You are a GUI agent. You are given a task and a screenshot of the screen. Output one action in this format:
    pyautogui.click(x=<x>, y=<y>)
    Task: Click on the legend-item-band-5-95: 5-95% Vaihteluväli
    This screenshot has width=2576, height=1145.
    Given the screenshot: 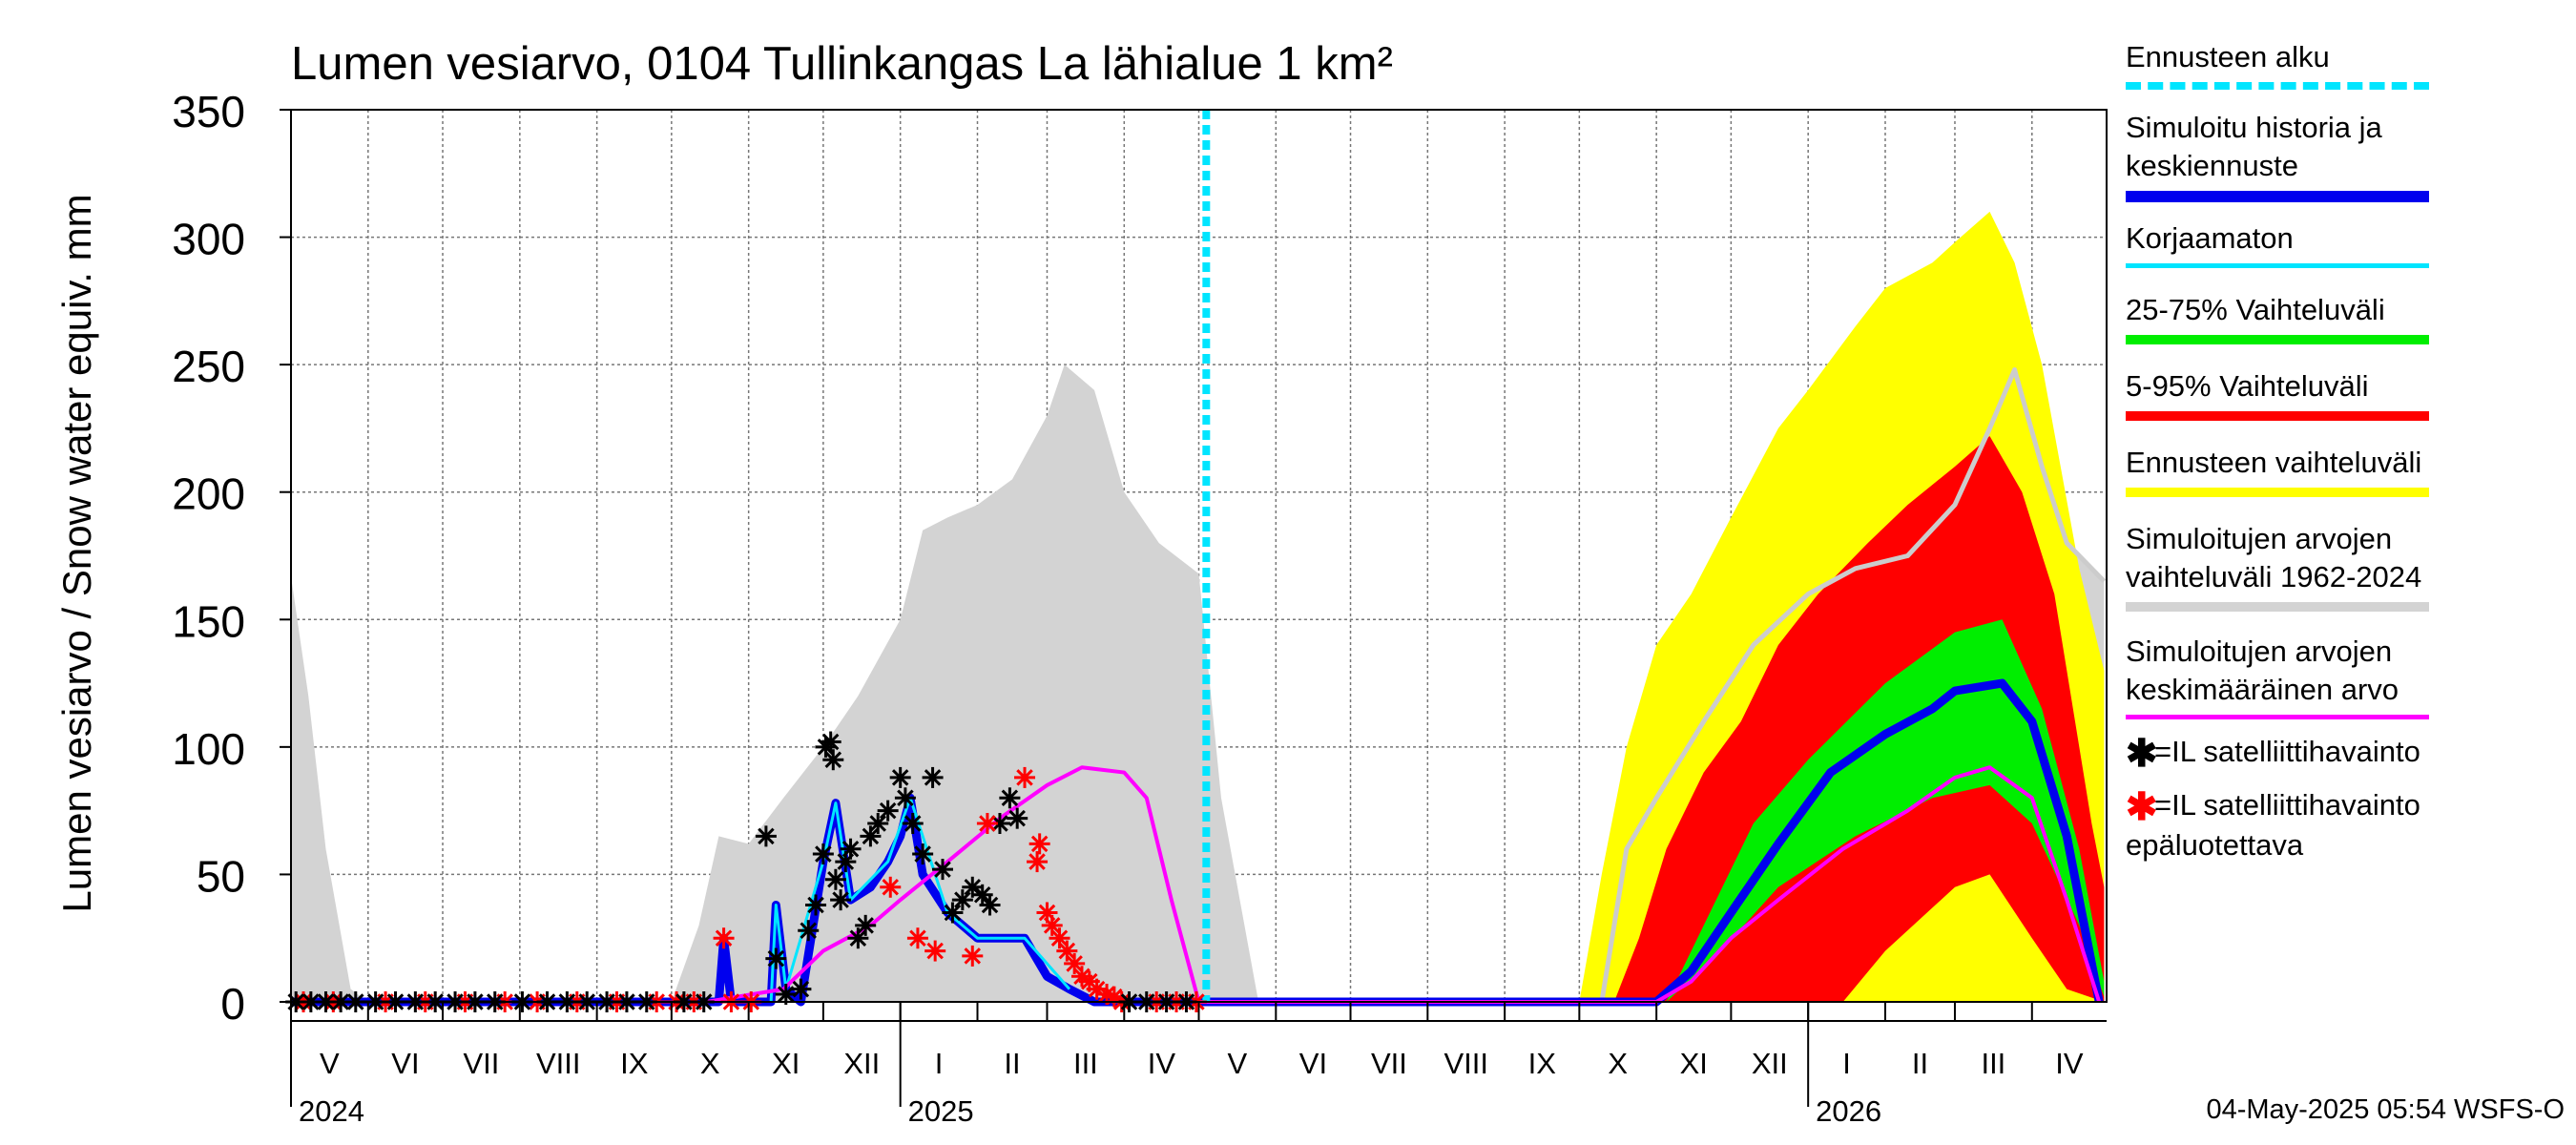 What is the action you would take?
    pyautogui.click(x=2350, y=394)
    